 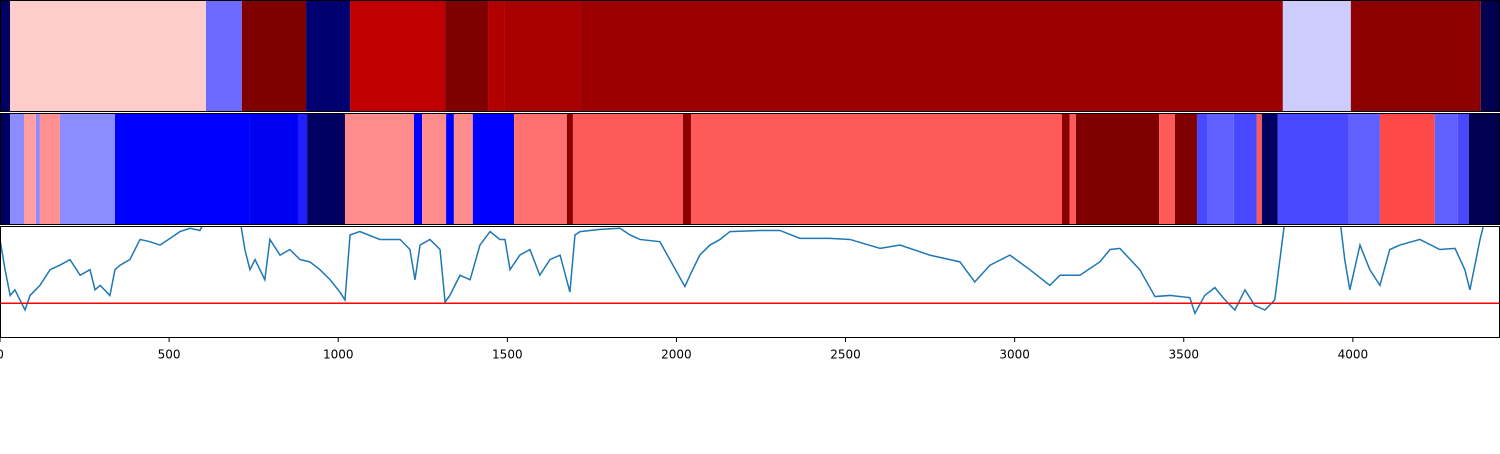 What do you see at coordinates (1014, 355) in the screenshot?
I see `x-tick-label: 3000` at bounding box center [1014, 355].